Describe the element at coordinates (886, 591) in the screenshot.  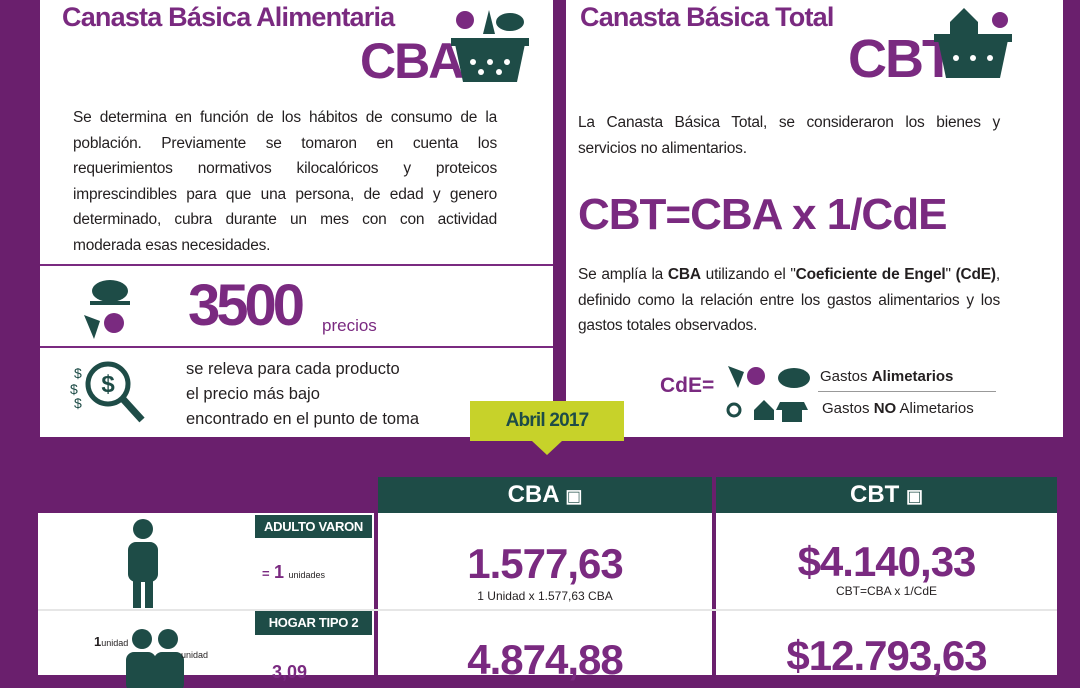
I see `cbt-note: CBT=CBA x 1/CdE` at that location.